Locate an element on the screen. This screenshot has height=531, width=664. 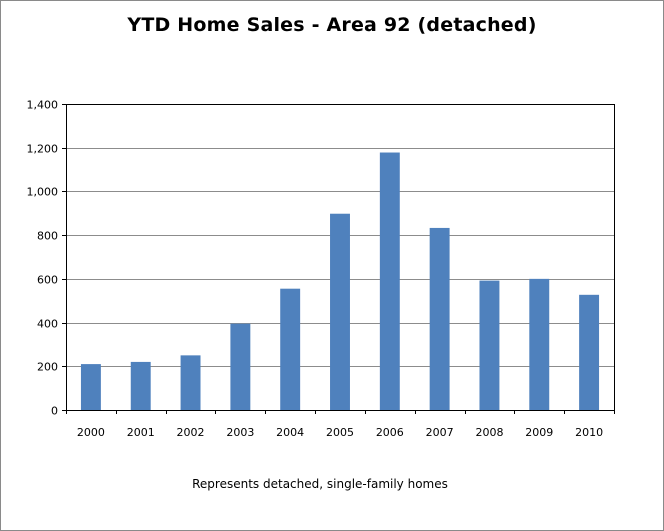
x-tick-label: 2003 is located at coordinates (240, 432).